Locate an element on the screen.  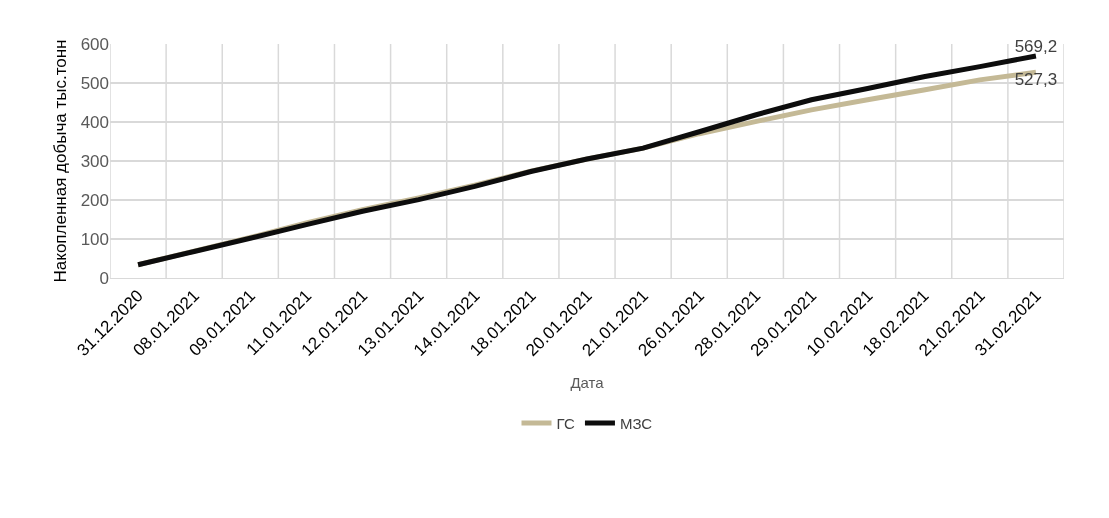
y-tick-label: 400 is located at coordinates (94, 122).